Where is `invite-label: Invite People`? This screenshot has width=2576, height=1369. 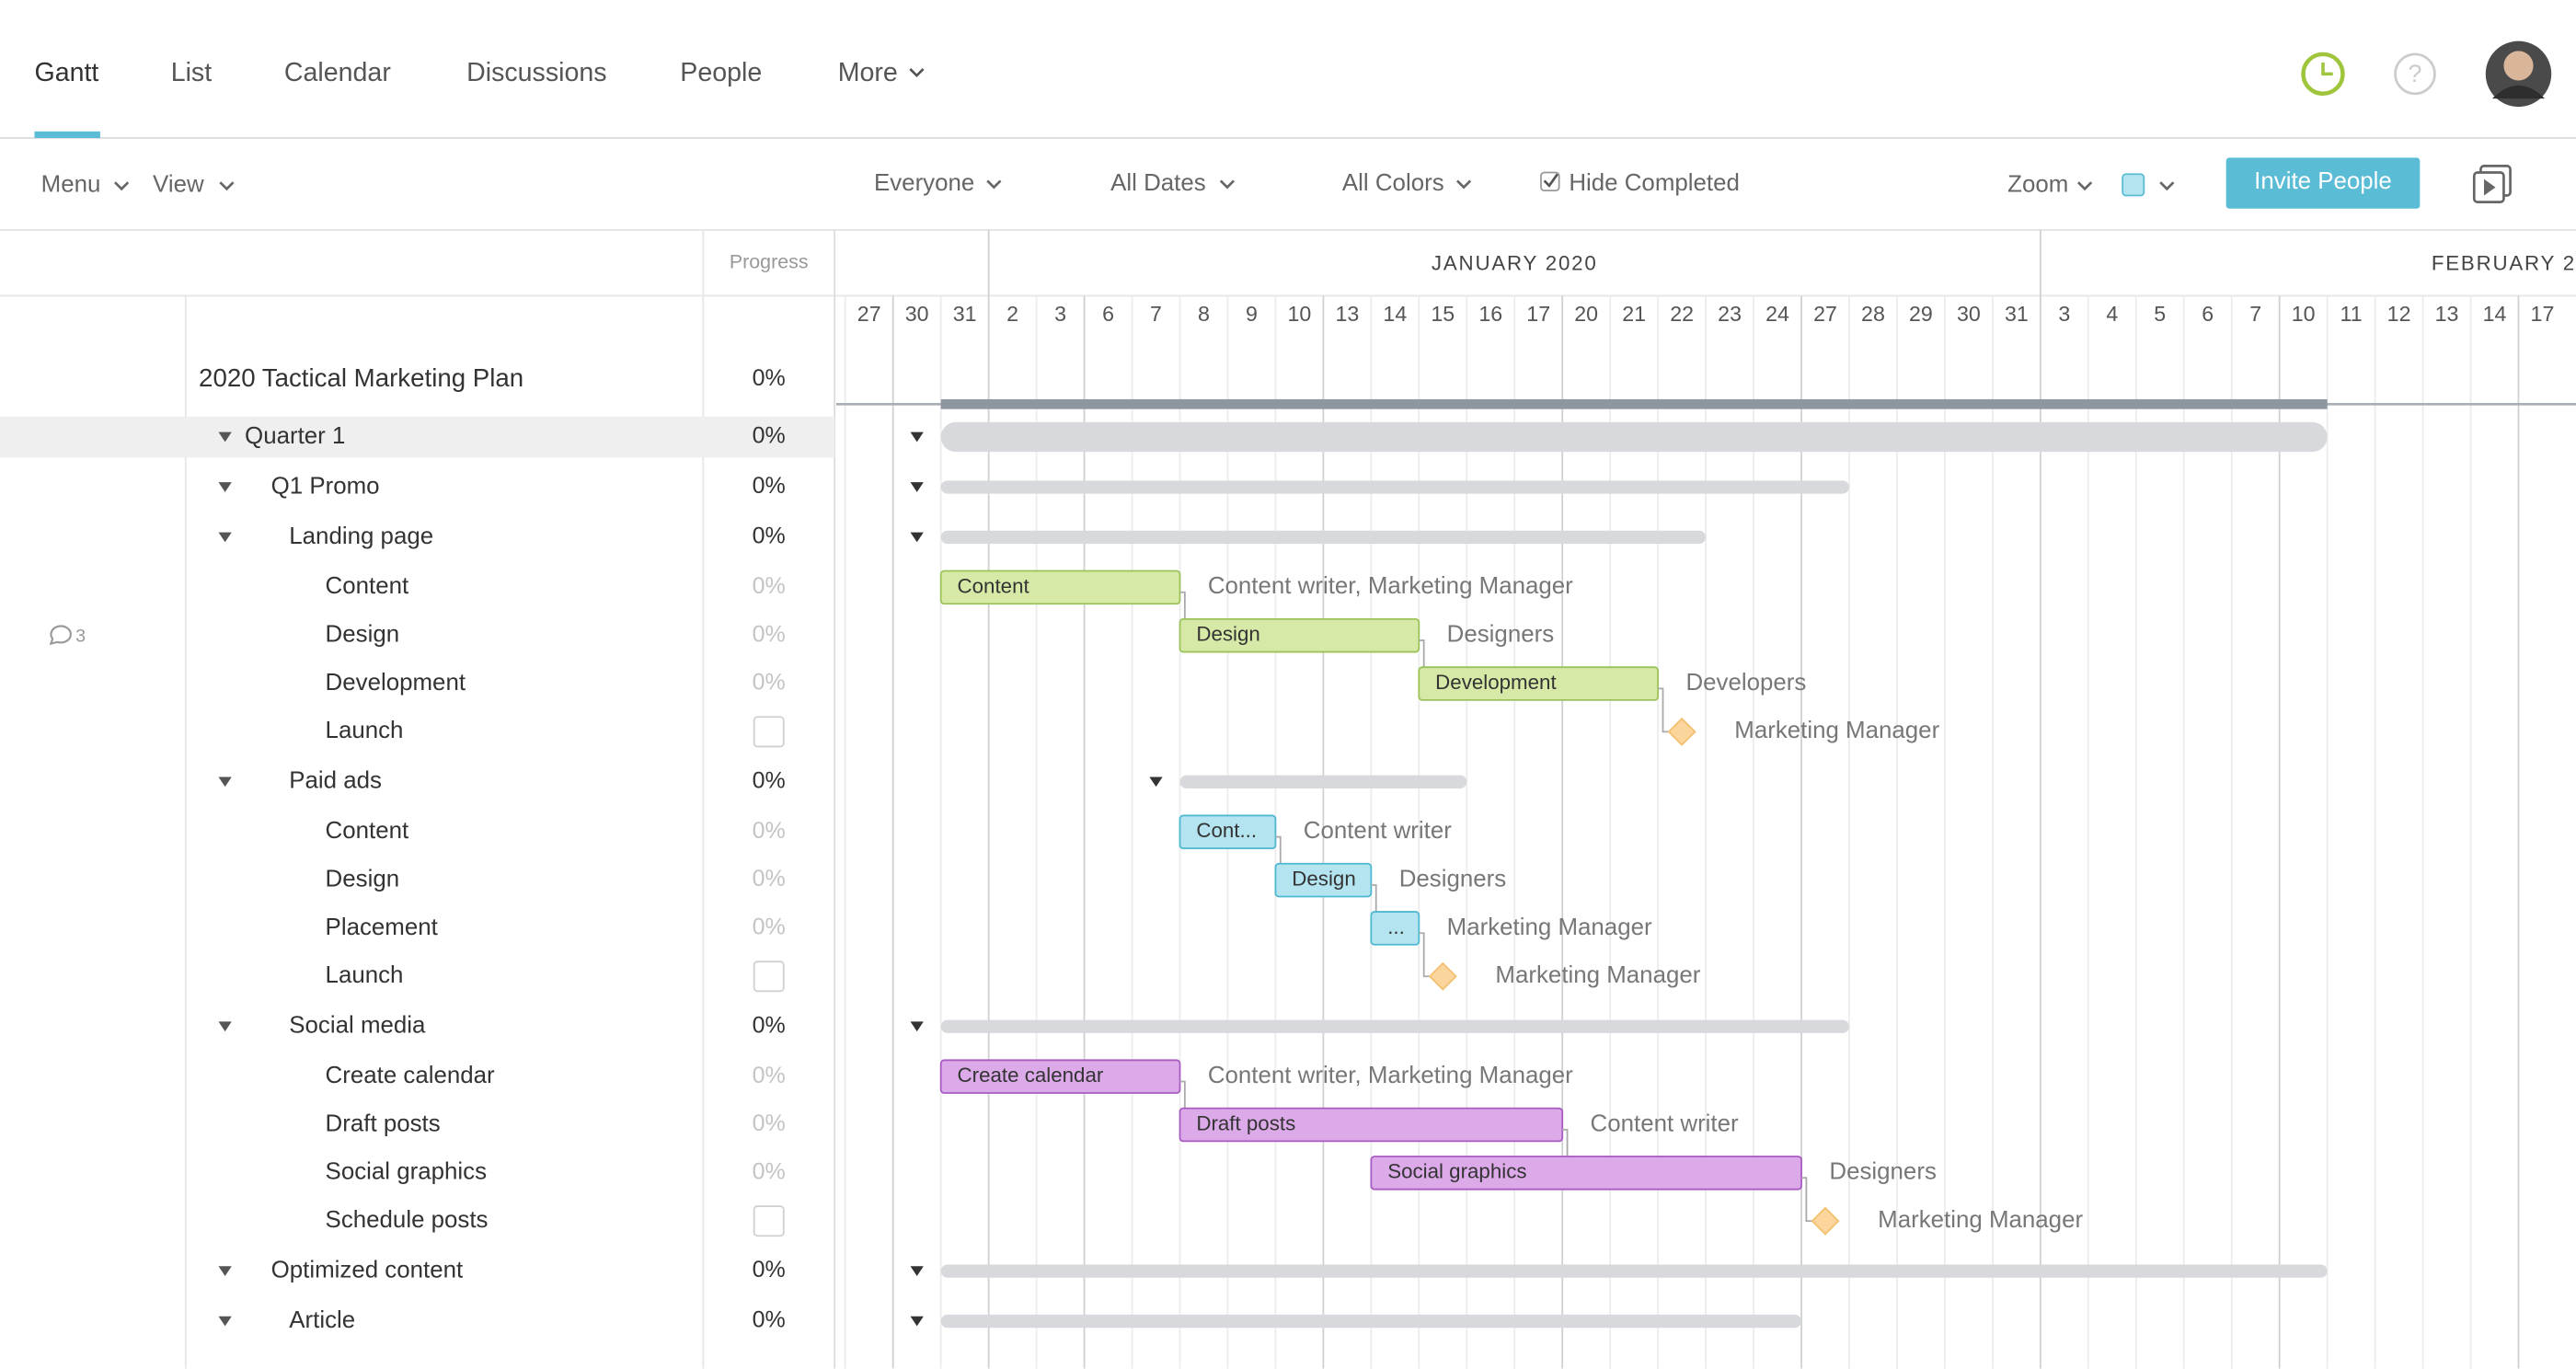 invite-label: Invite People is located at coordinates (2323, 181).